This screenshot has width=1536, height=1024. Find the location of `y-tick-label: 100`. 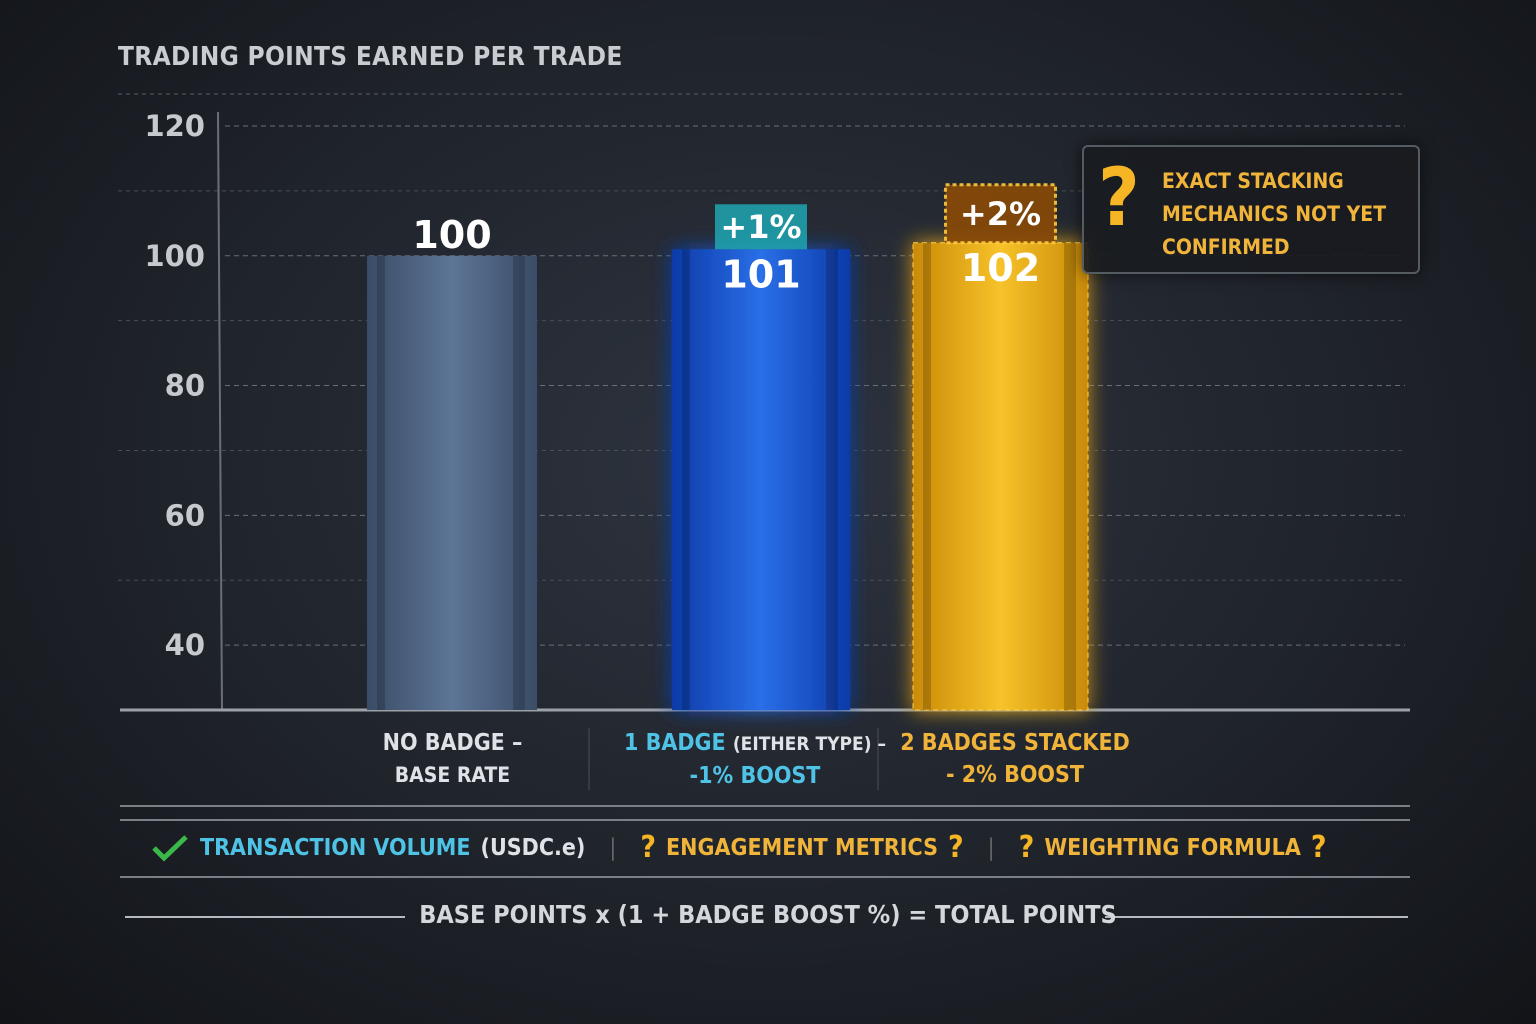

y-tick-label: 100 is located at coordinates (174, 256).